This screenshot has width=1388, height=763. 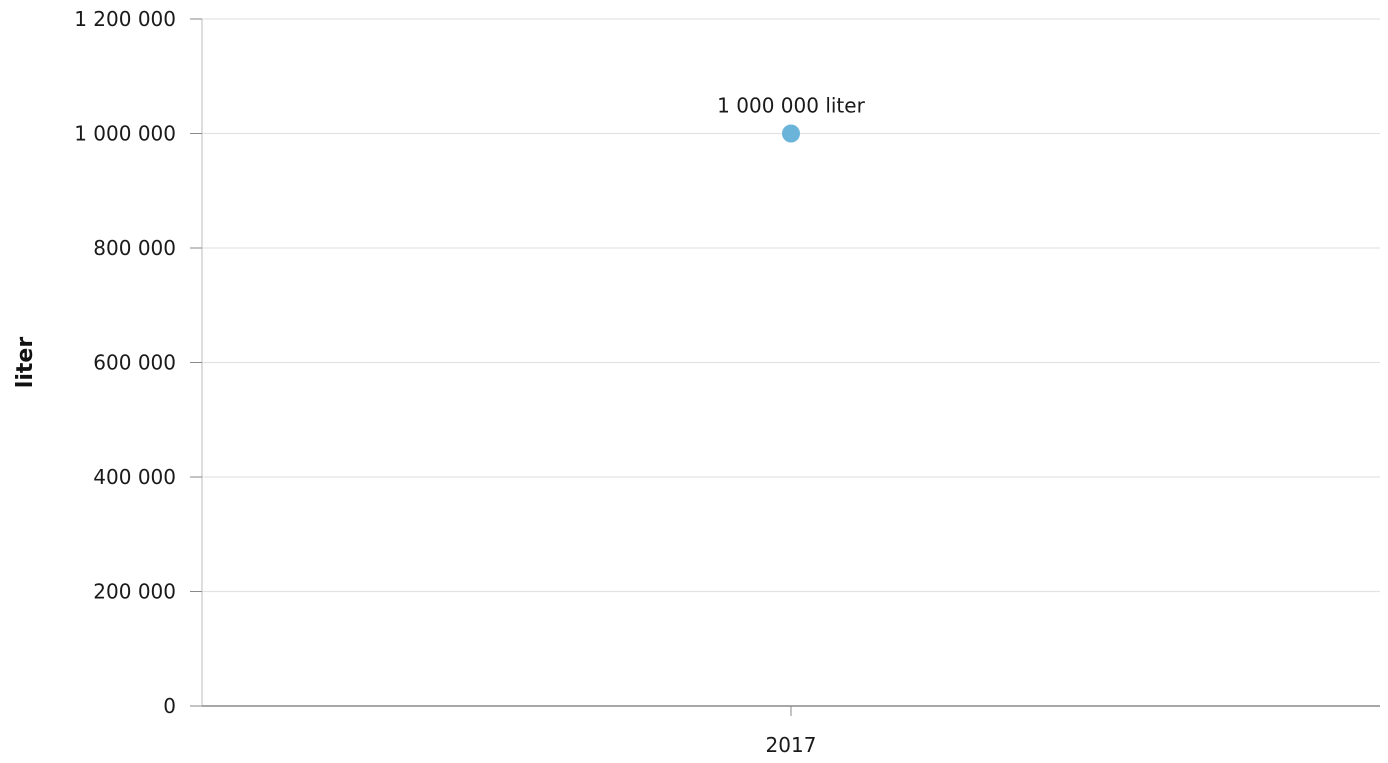 I want to click on data-point, so click(x=791, y=133).